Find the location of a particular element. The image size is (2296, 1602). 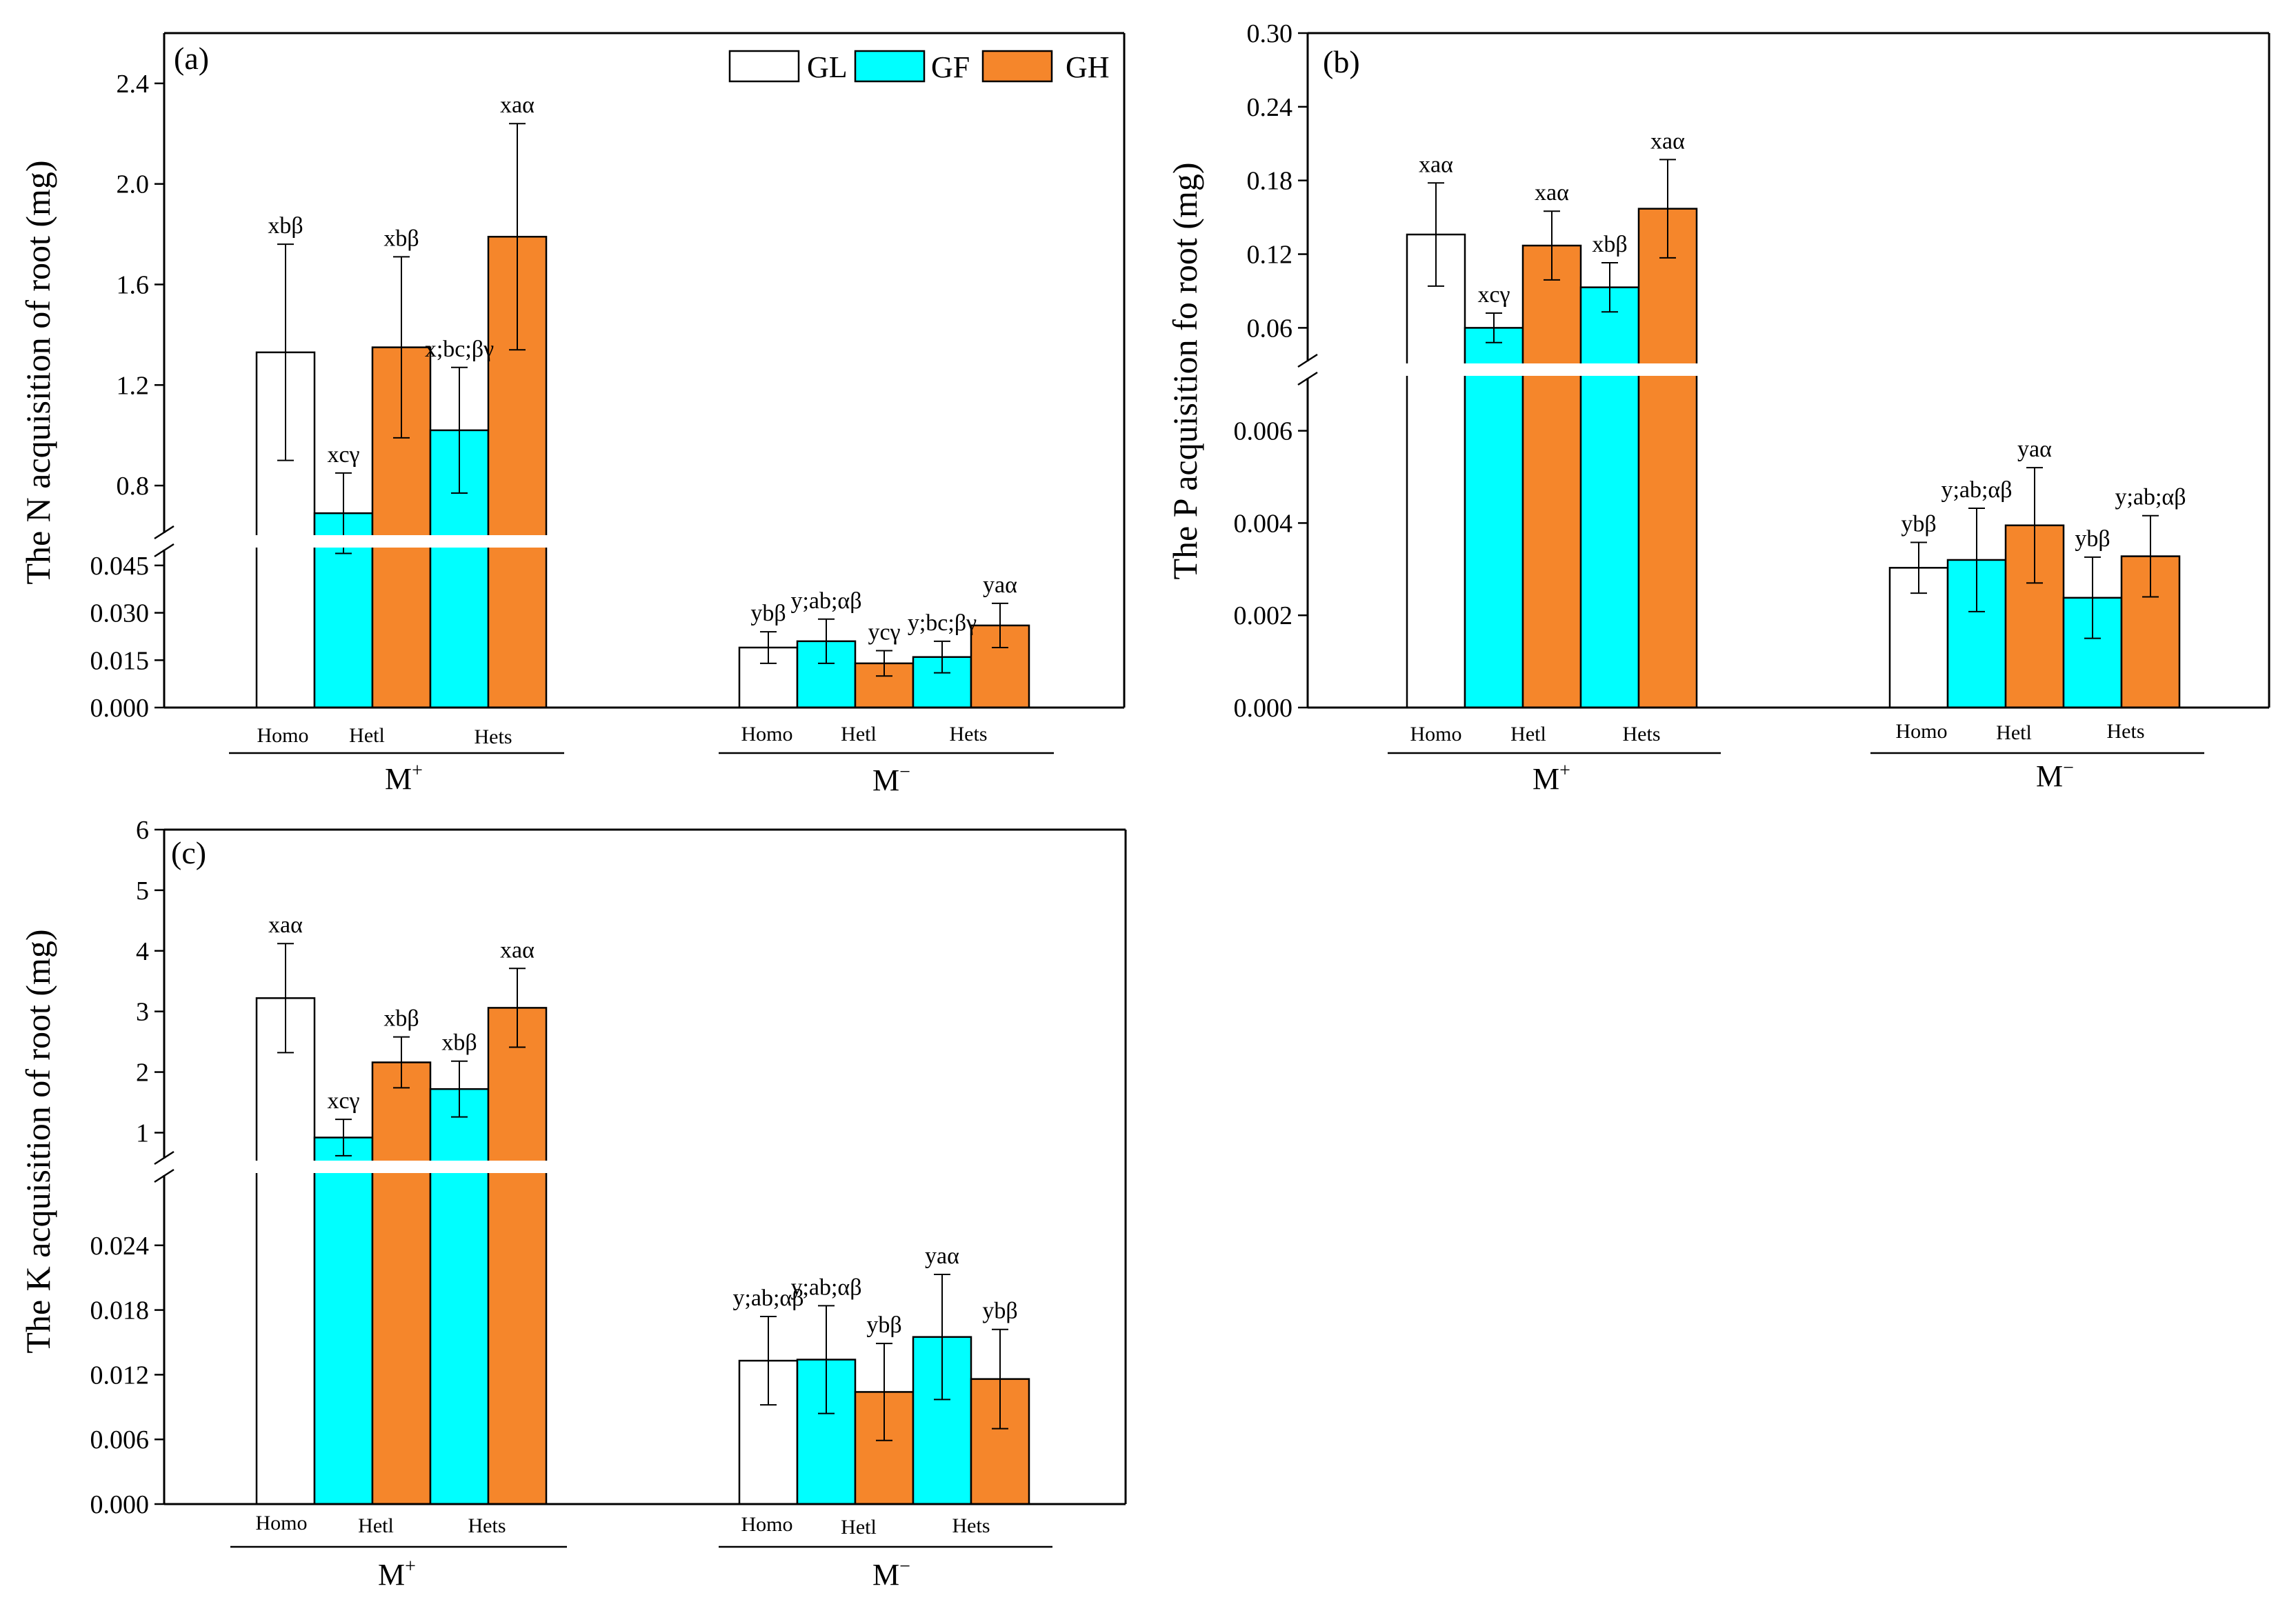

y-tick-label-upper-a-2: 1.6 is located at coordinates (133, 286).